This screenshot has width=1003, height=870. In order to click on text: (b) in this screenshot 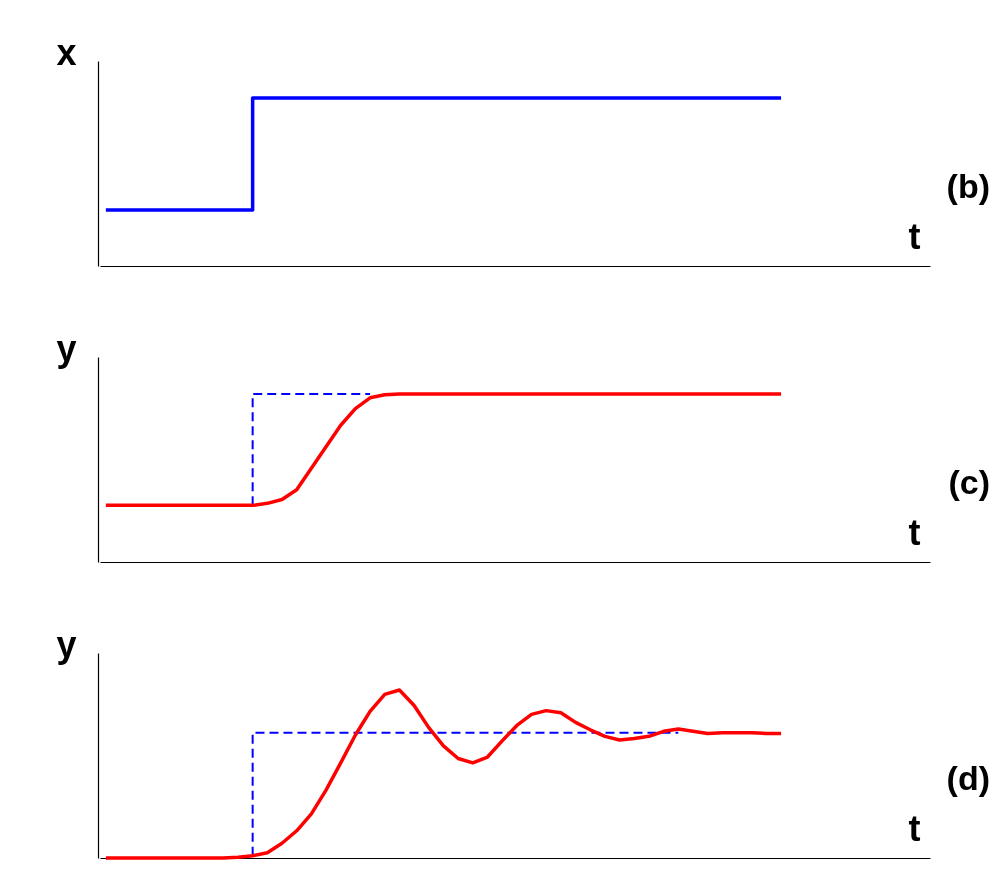, I will do `click(968, 186)`.